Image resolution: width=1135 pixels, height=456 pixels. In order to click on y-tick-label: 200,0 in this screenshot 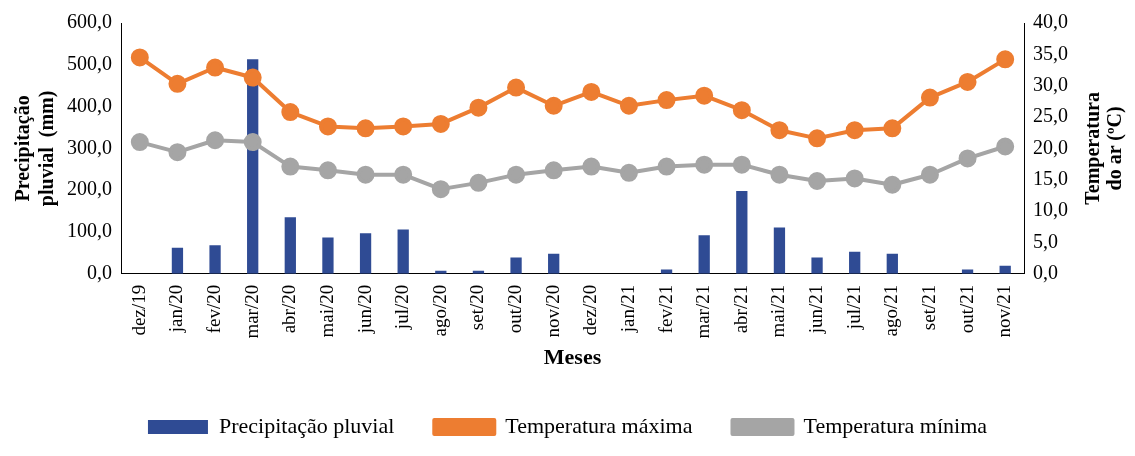, I will do `click(89, 188)`.